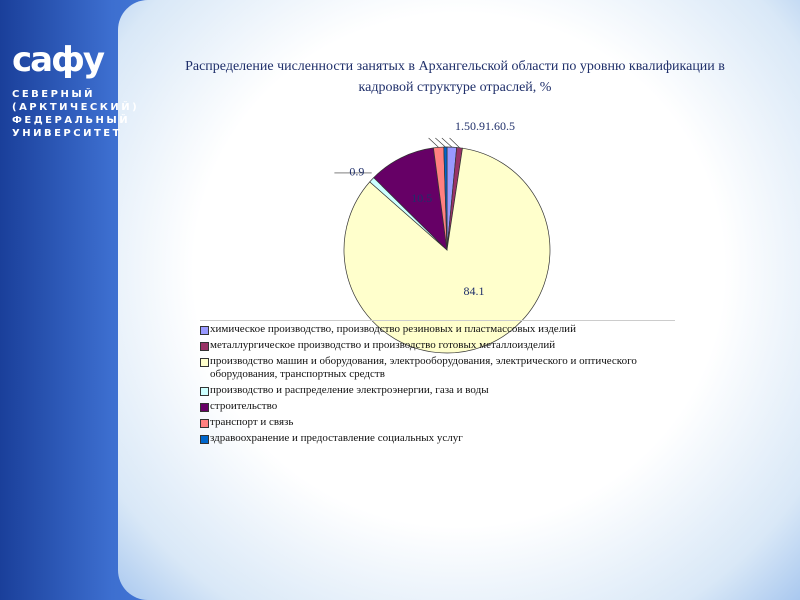 This screenshot has height=600, width=800. I want to click on logo-line: ФЕДЕРАЛЬНЫЙ, so click(71, 120).